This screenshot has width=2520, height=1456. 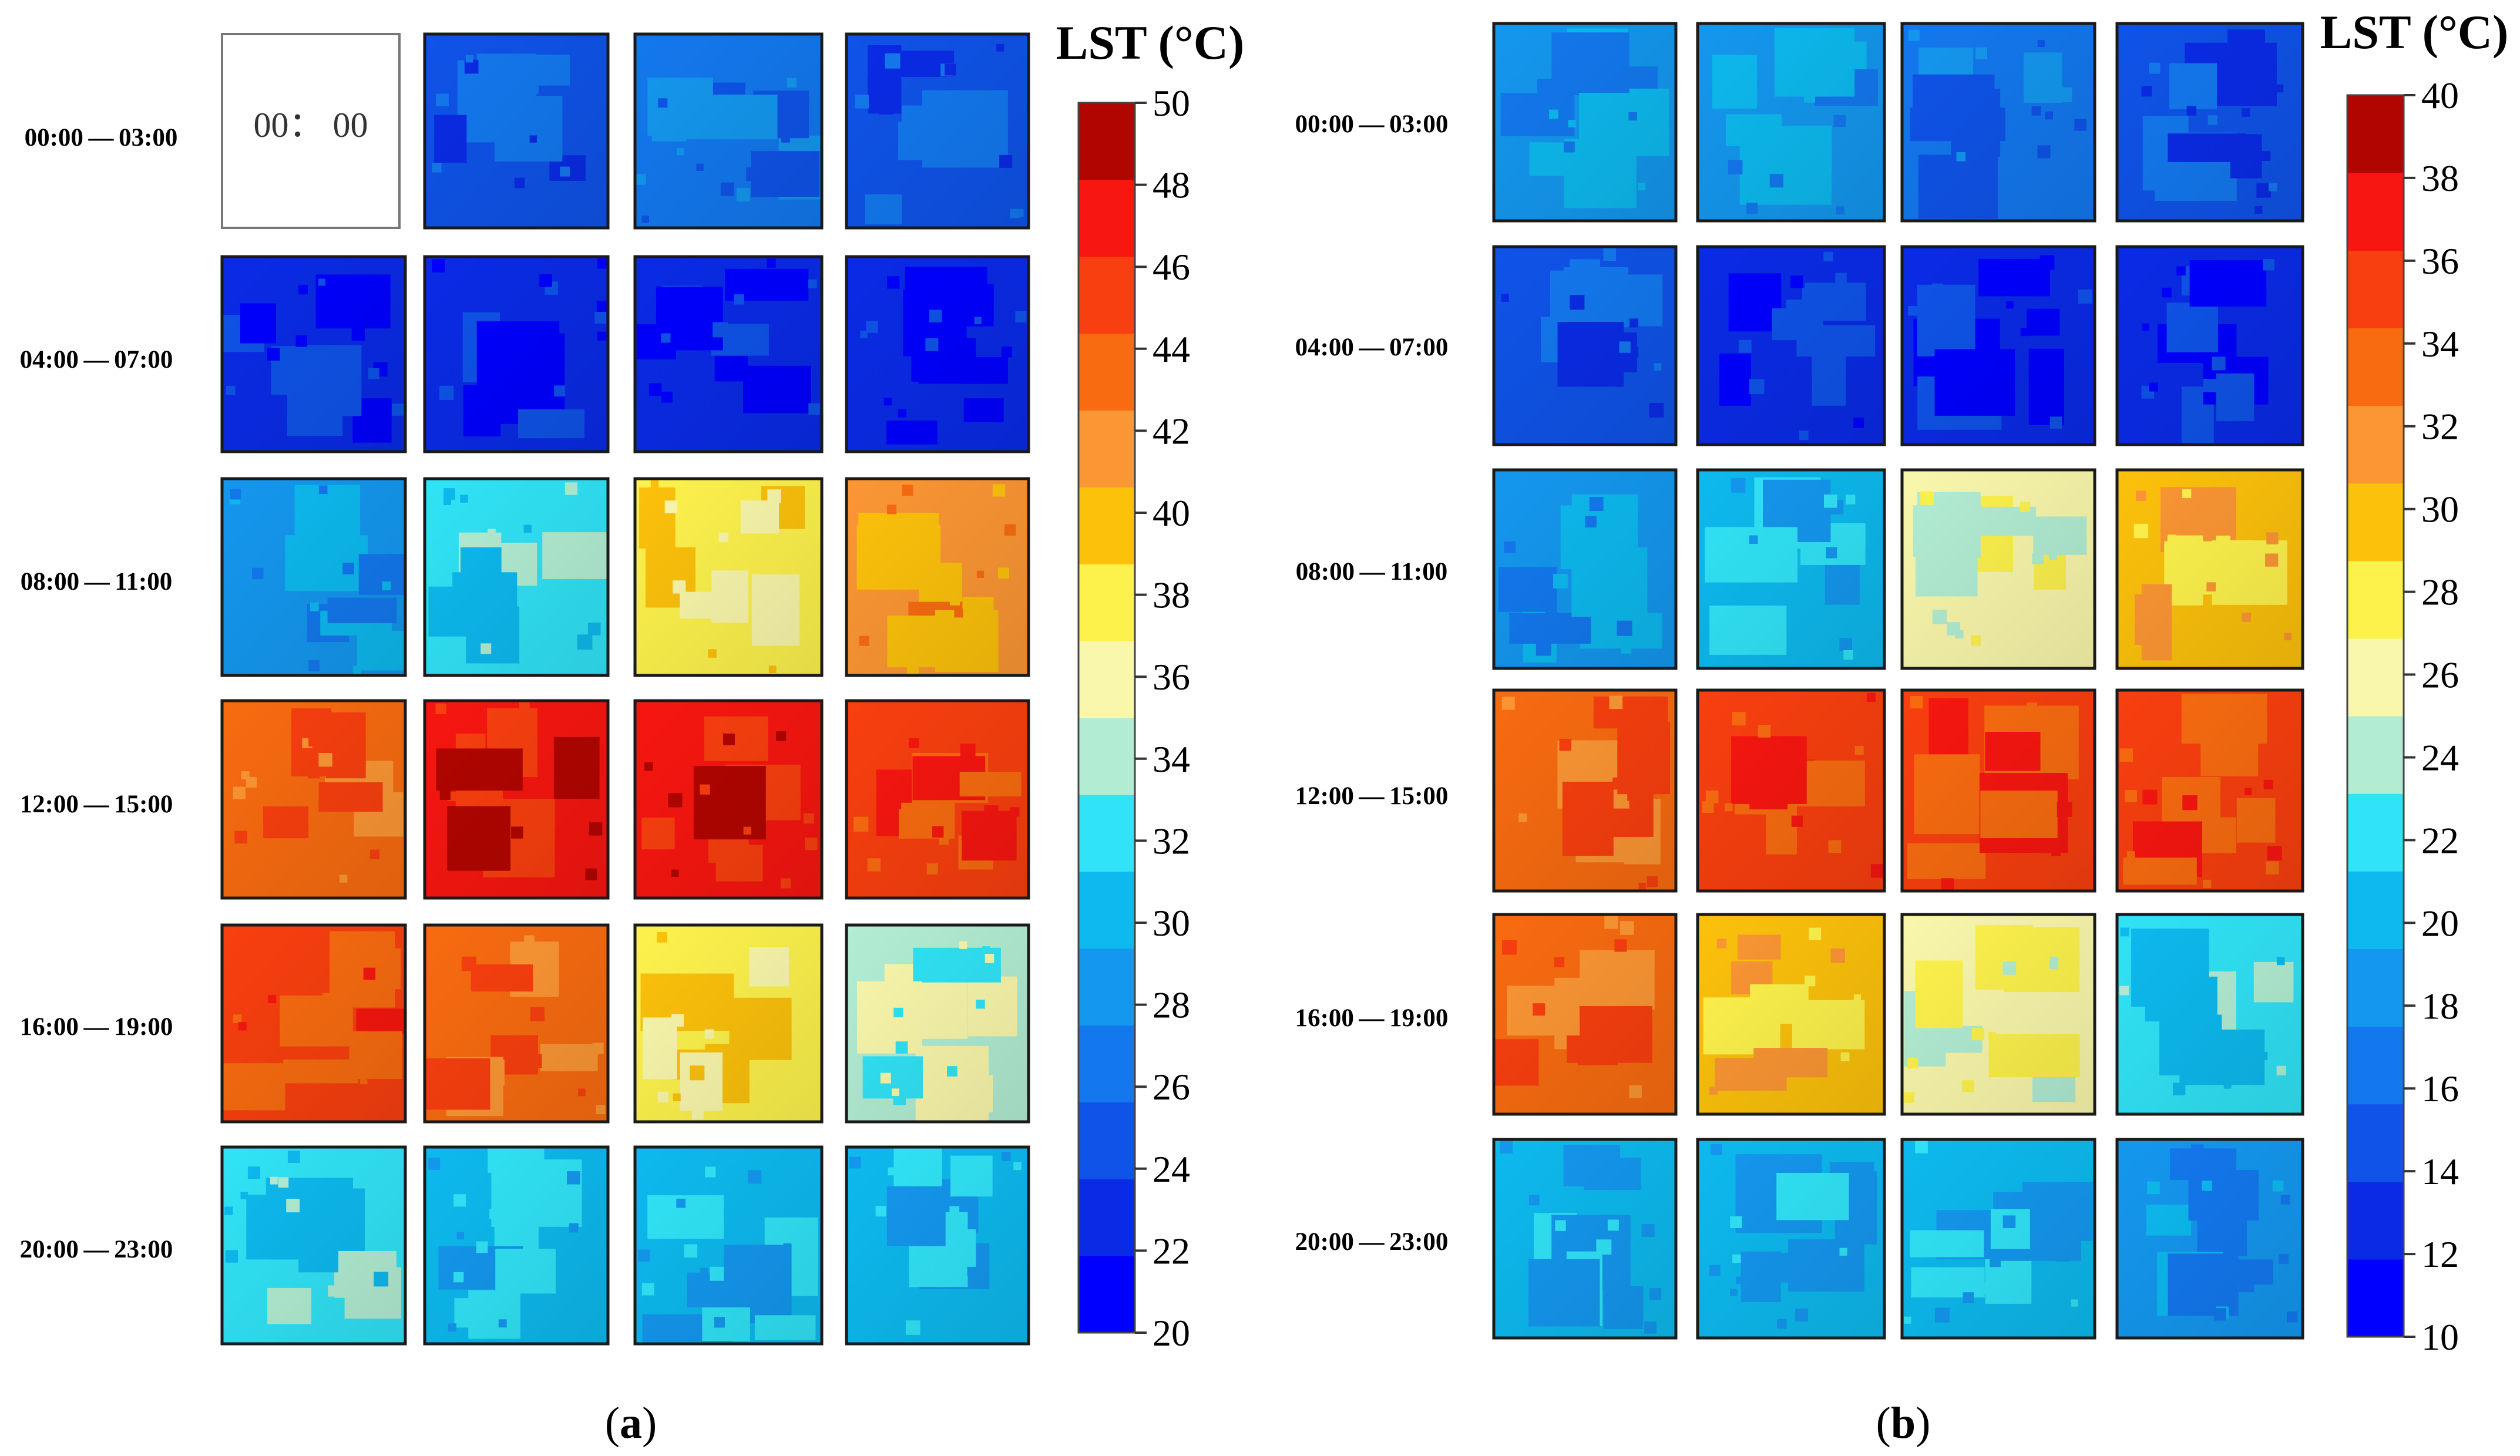 What do you see at coordinates (1171, 1251) in the screenshot?
I see `colorbar-tick-label: 22` at bounding box center [1171, 1251].